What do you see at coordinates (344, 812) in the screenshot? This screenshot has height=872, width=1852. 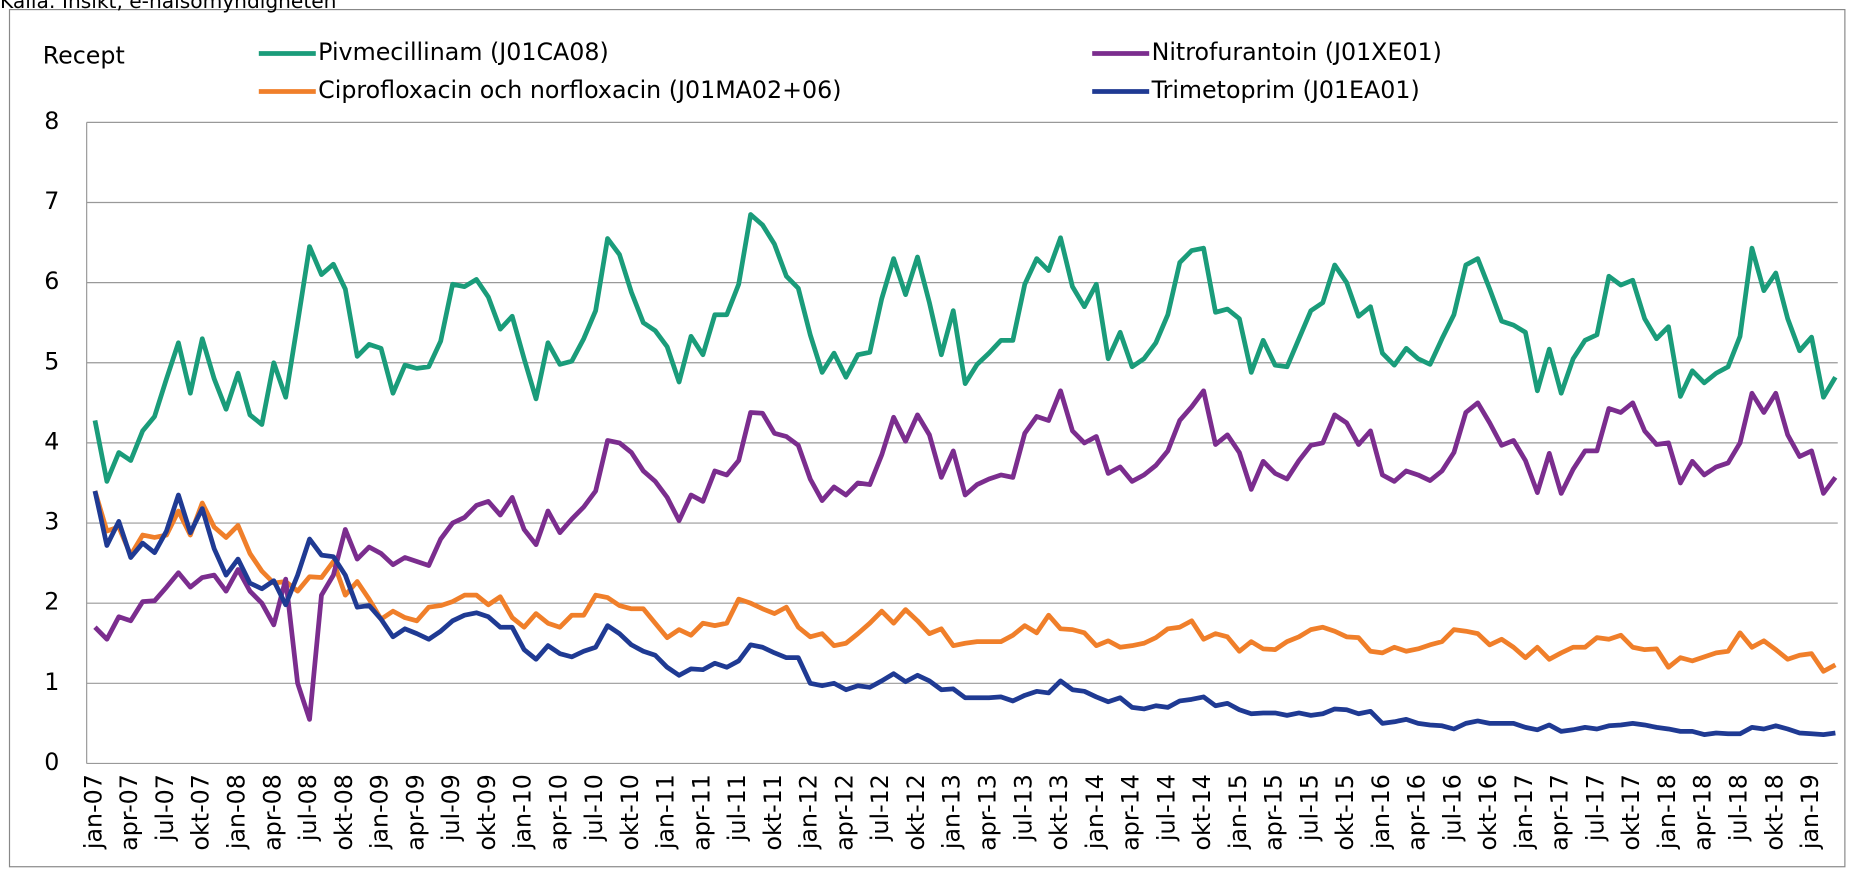 I see `x-tick-label: okt-08` at bounding box center [344, 812].